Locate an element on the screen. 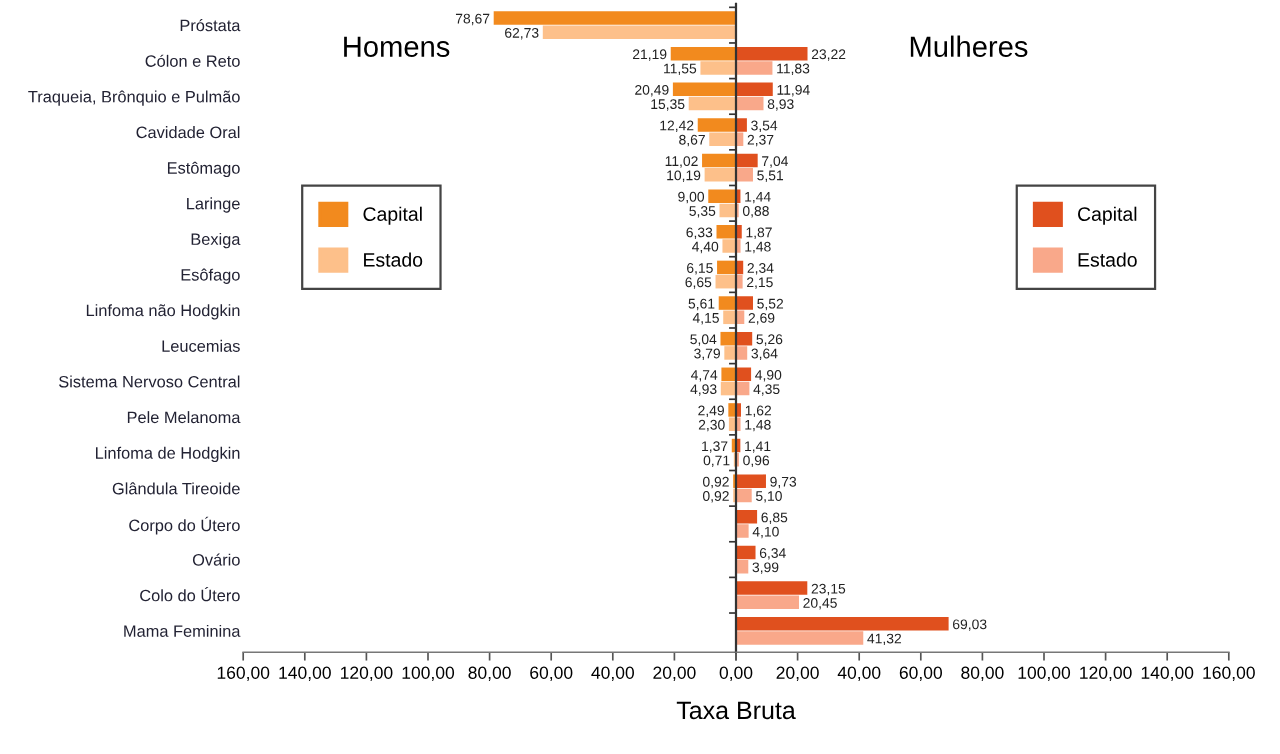  y-tick-label: Glândula Tireoide is located at coordinates (176, 488).